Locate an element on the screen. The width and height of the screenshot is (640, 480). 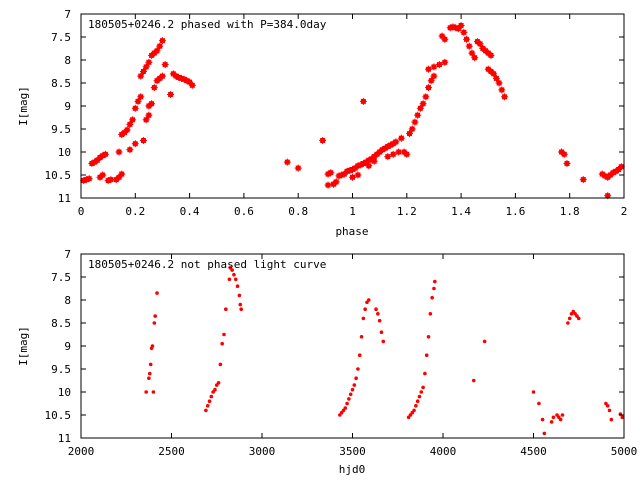
raw-y-tick-label: 8 is located at coordinates (67, 300).